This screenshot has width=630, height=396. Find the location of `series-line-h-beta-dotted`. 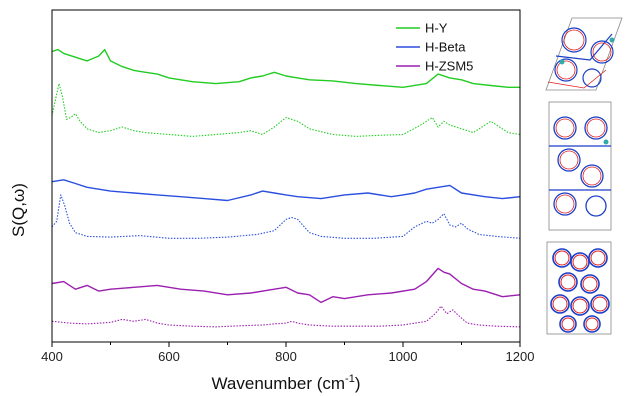

series-line-h-beta-dotted is located at coordinates (286, 216).